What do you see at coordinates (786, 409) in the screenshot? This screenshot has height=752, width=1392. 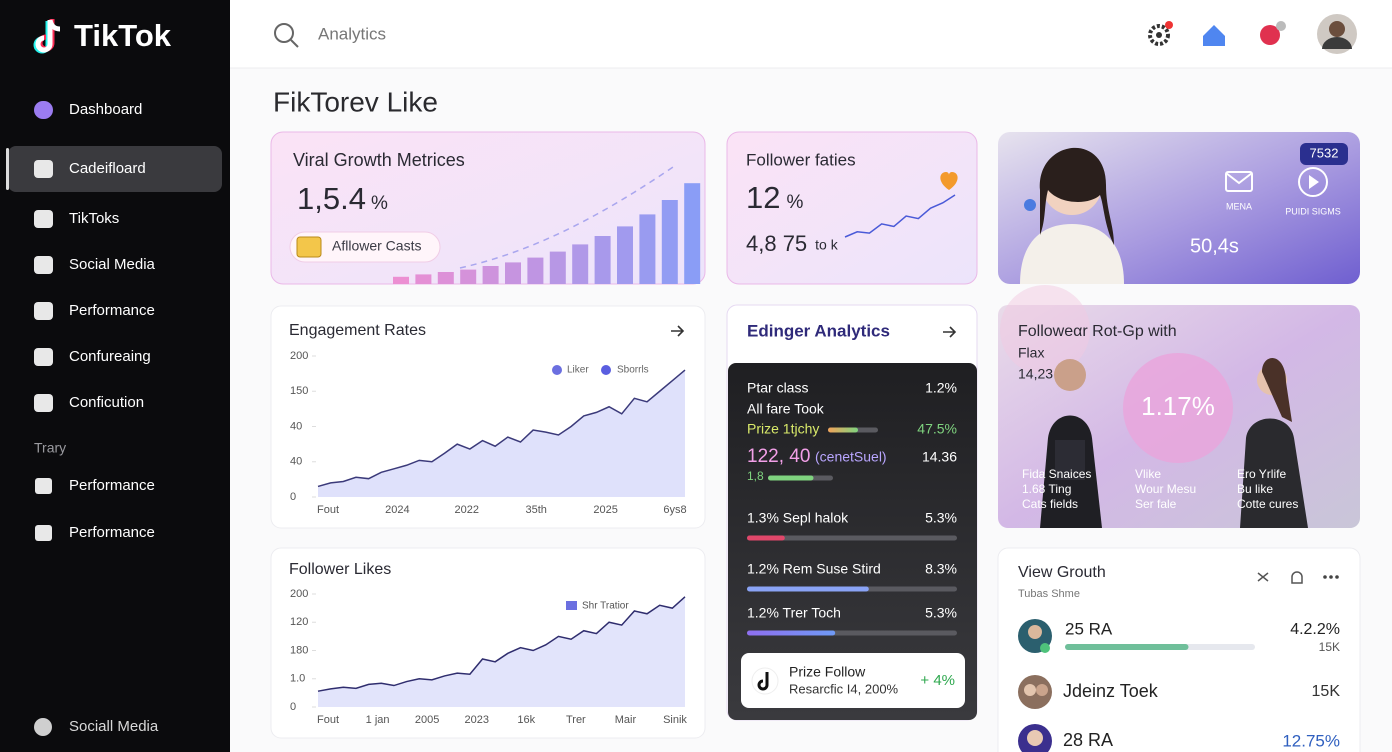 I see `label: All fare Took` at bounding box center [786, 409].